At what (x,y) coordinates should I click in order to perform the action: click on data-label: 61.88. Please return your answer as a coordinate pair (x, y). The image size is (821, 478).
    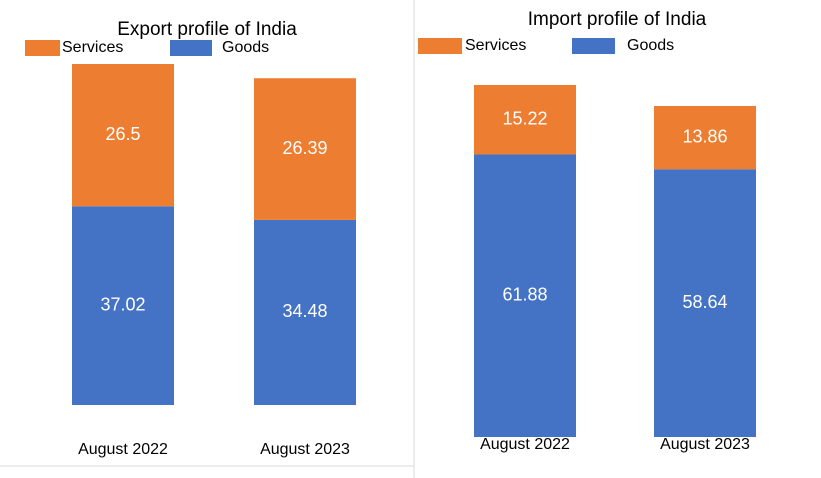
    Looking at the image, I should click on (524, 294).